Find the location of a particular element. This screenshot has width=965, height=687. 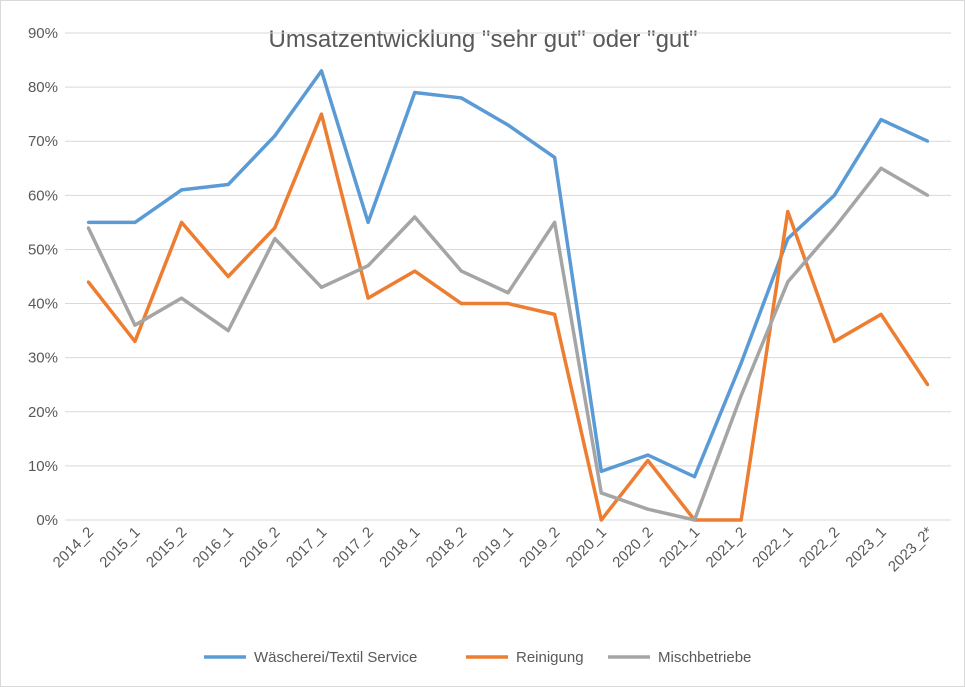

x-tick-label: 2020_1 is located at coordinates (586, 547).